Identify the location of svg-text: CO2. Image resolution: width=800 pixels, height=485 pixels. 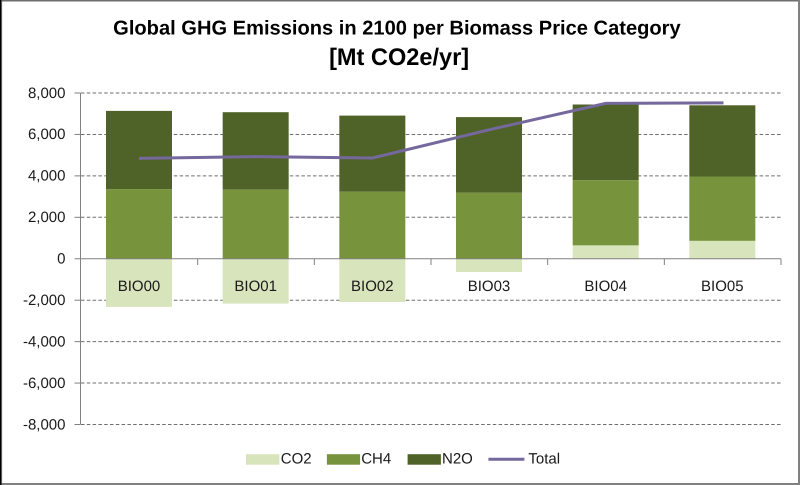
(296, 459).